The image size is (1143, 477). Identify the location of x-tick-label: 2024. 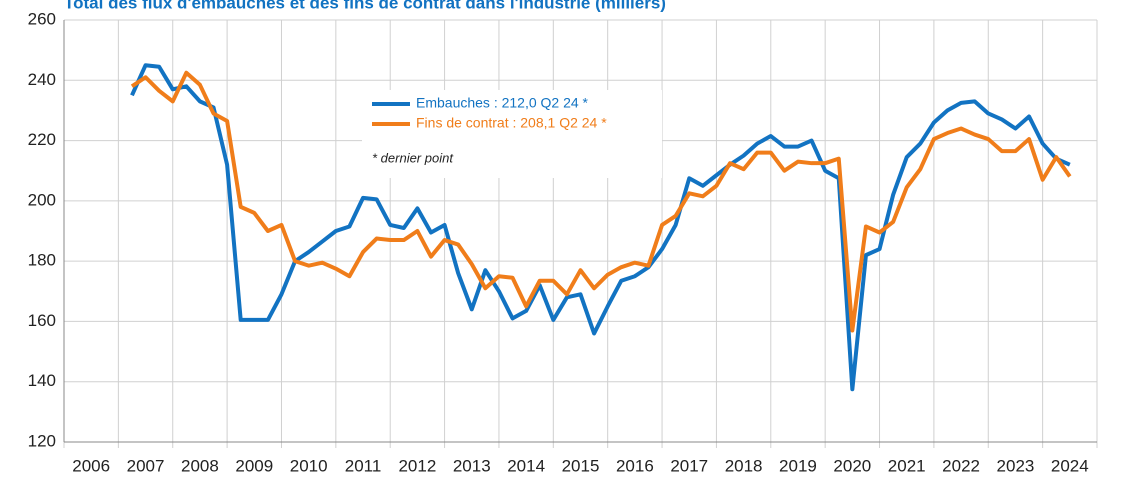
(1070, 465).